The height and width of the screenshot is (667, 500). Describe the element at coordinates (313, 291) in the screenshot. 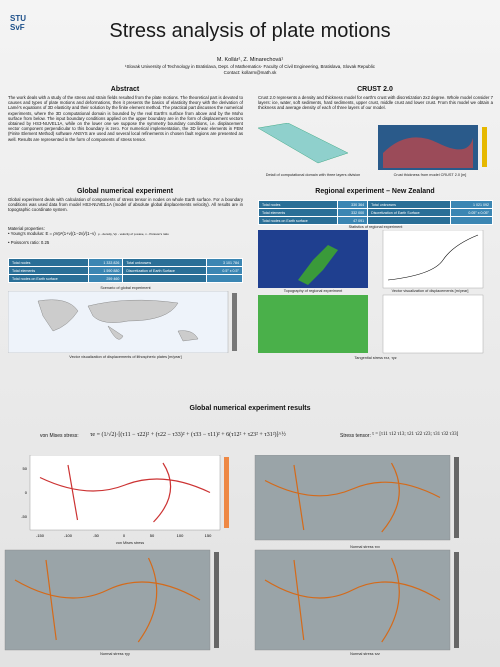

I see `caption: Topography of regional experiment` at that location.